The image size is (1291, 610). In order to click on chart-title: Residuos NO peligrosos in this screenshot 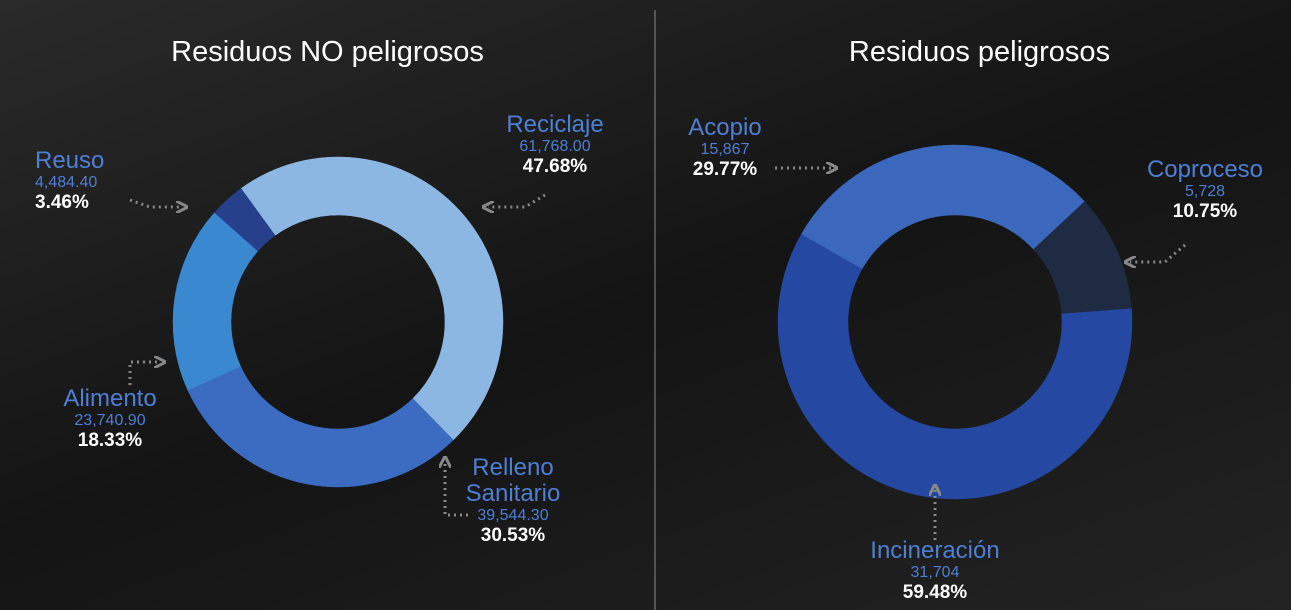, I will do `click(327, 52)`.